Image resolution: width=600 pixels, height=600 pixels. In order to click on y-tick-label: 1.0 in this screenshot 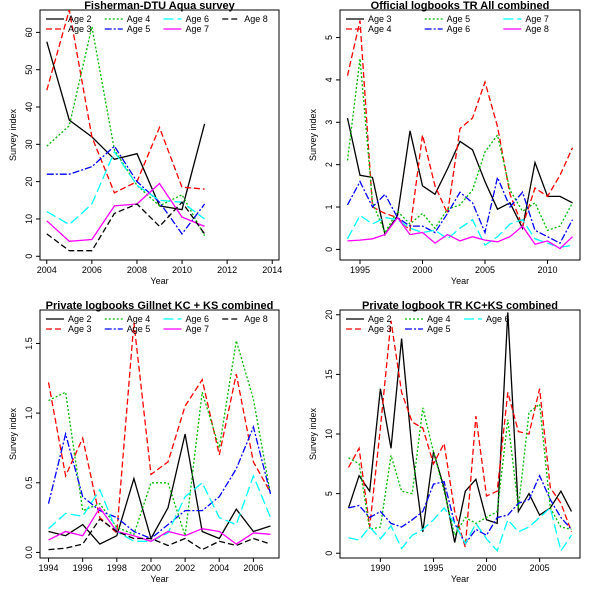, I will do `click(29, 413)`.